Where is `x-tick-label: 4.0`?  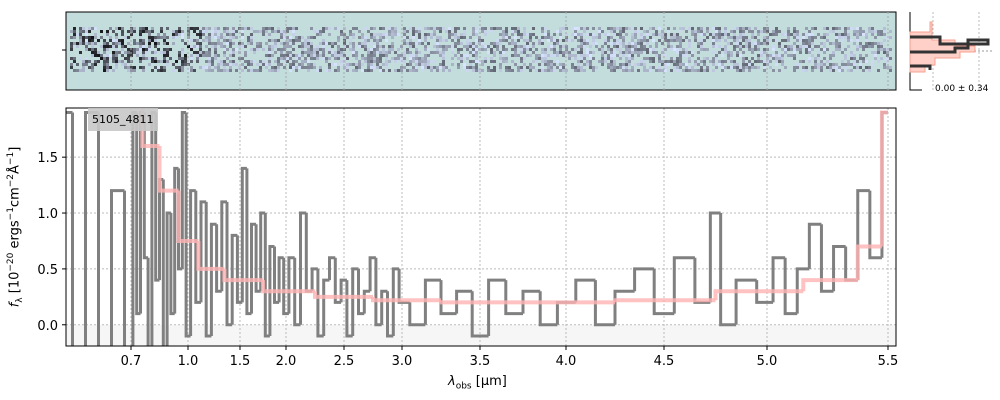 x-tick-label: 4.0 is located at coordinates (566, 361).